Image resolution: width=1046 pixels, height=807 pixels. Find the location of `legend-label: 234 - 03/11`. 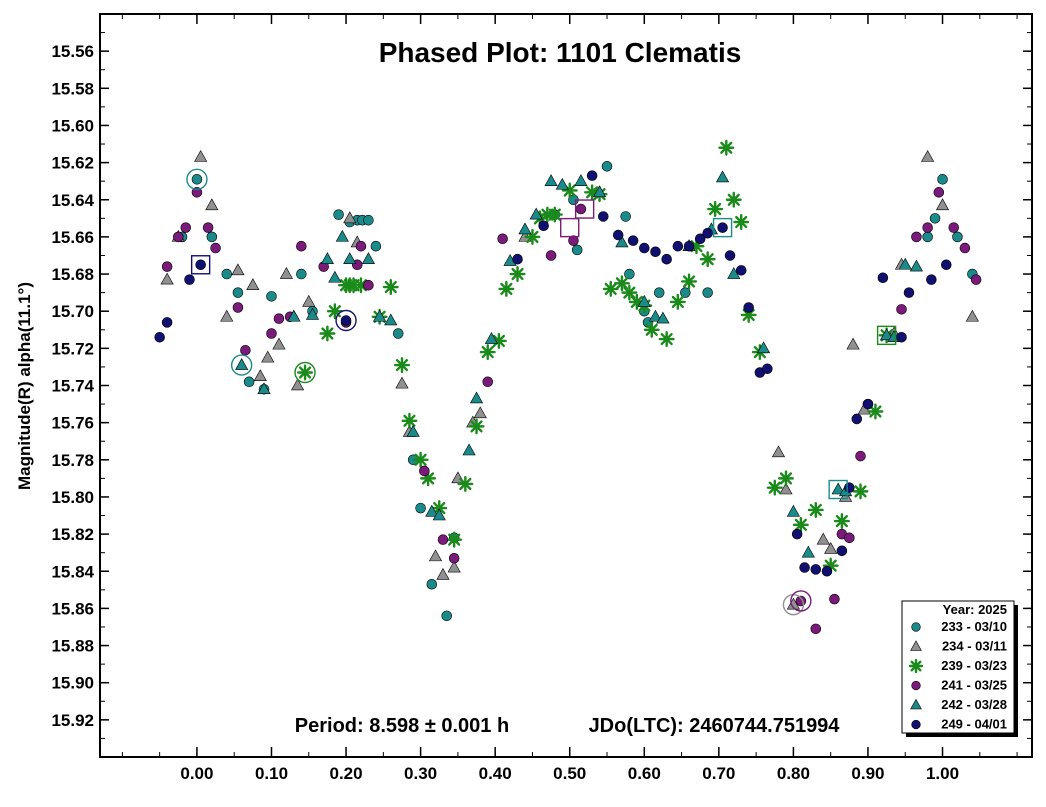

legend-label: 234 - 03/11 is located at coordinates (974, 646).